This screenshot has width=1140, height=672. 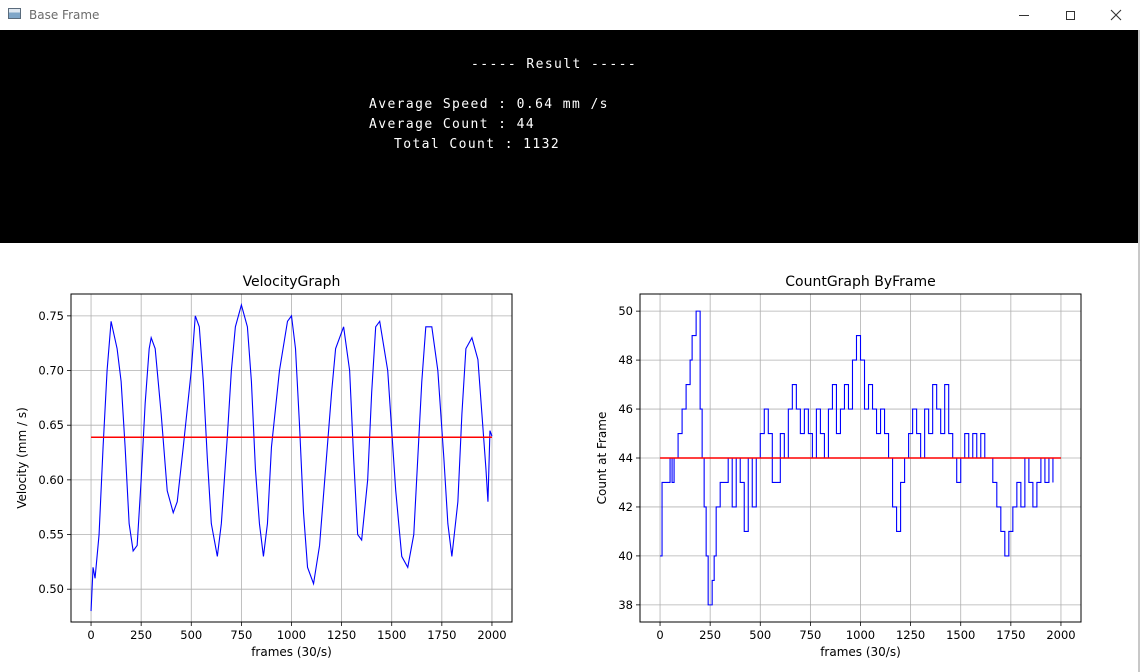 What do you see at coordinates (51, 535) in the screenshot?
I see `y-tick-label: 0.55` at bounding box center [51, 535].